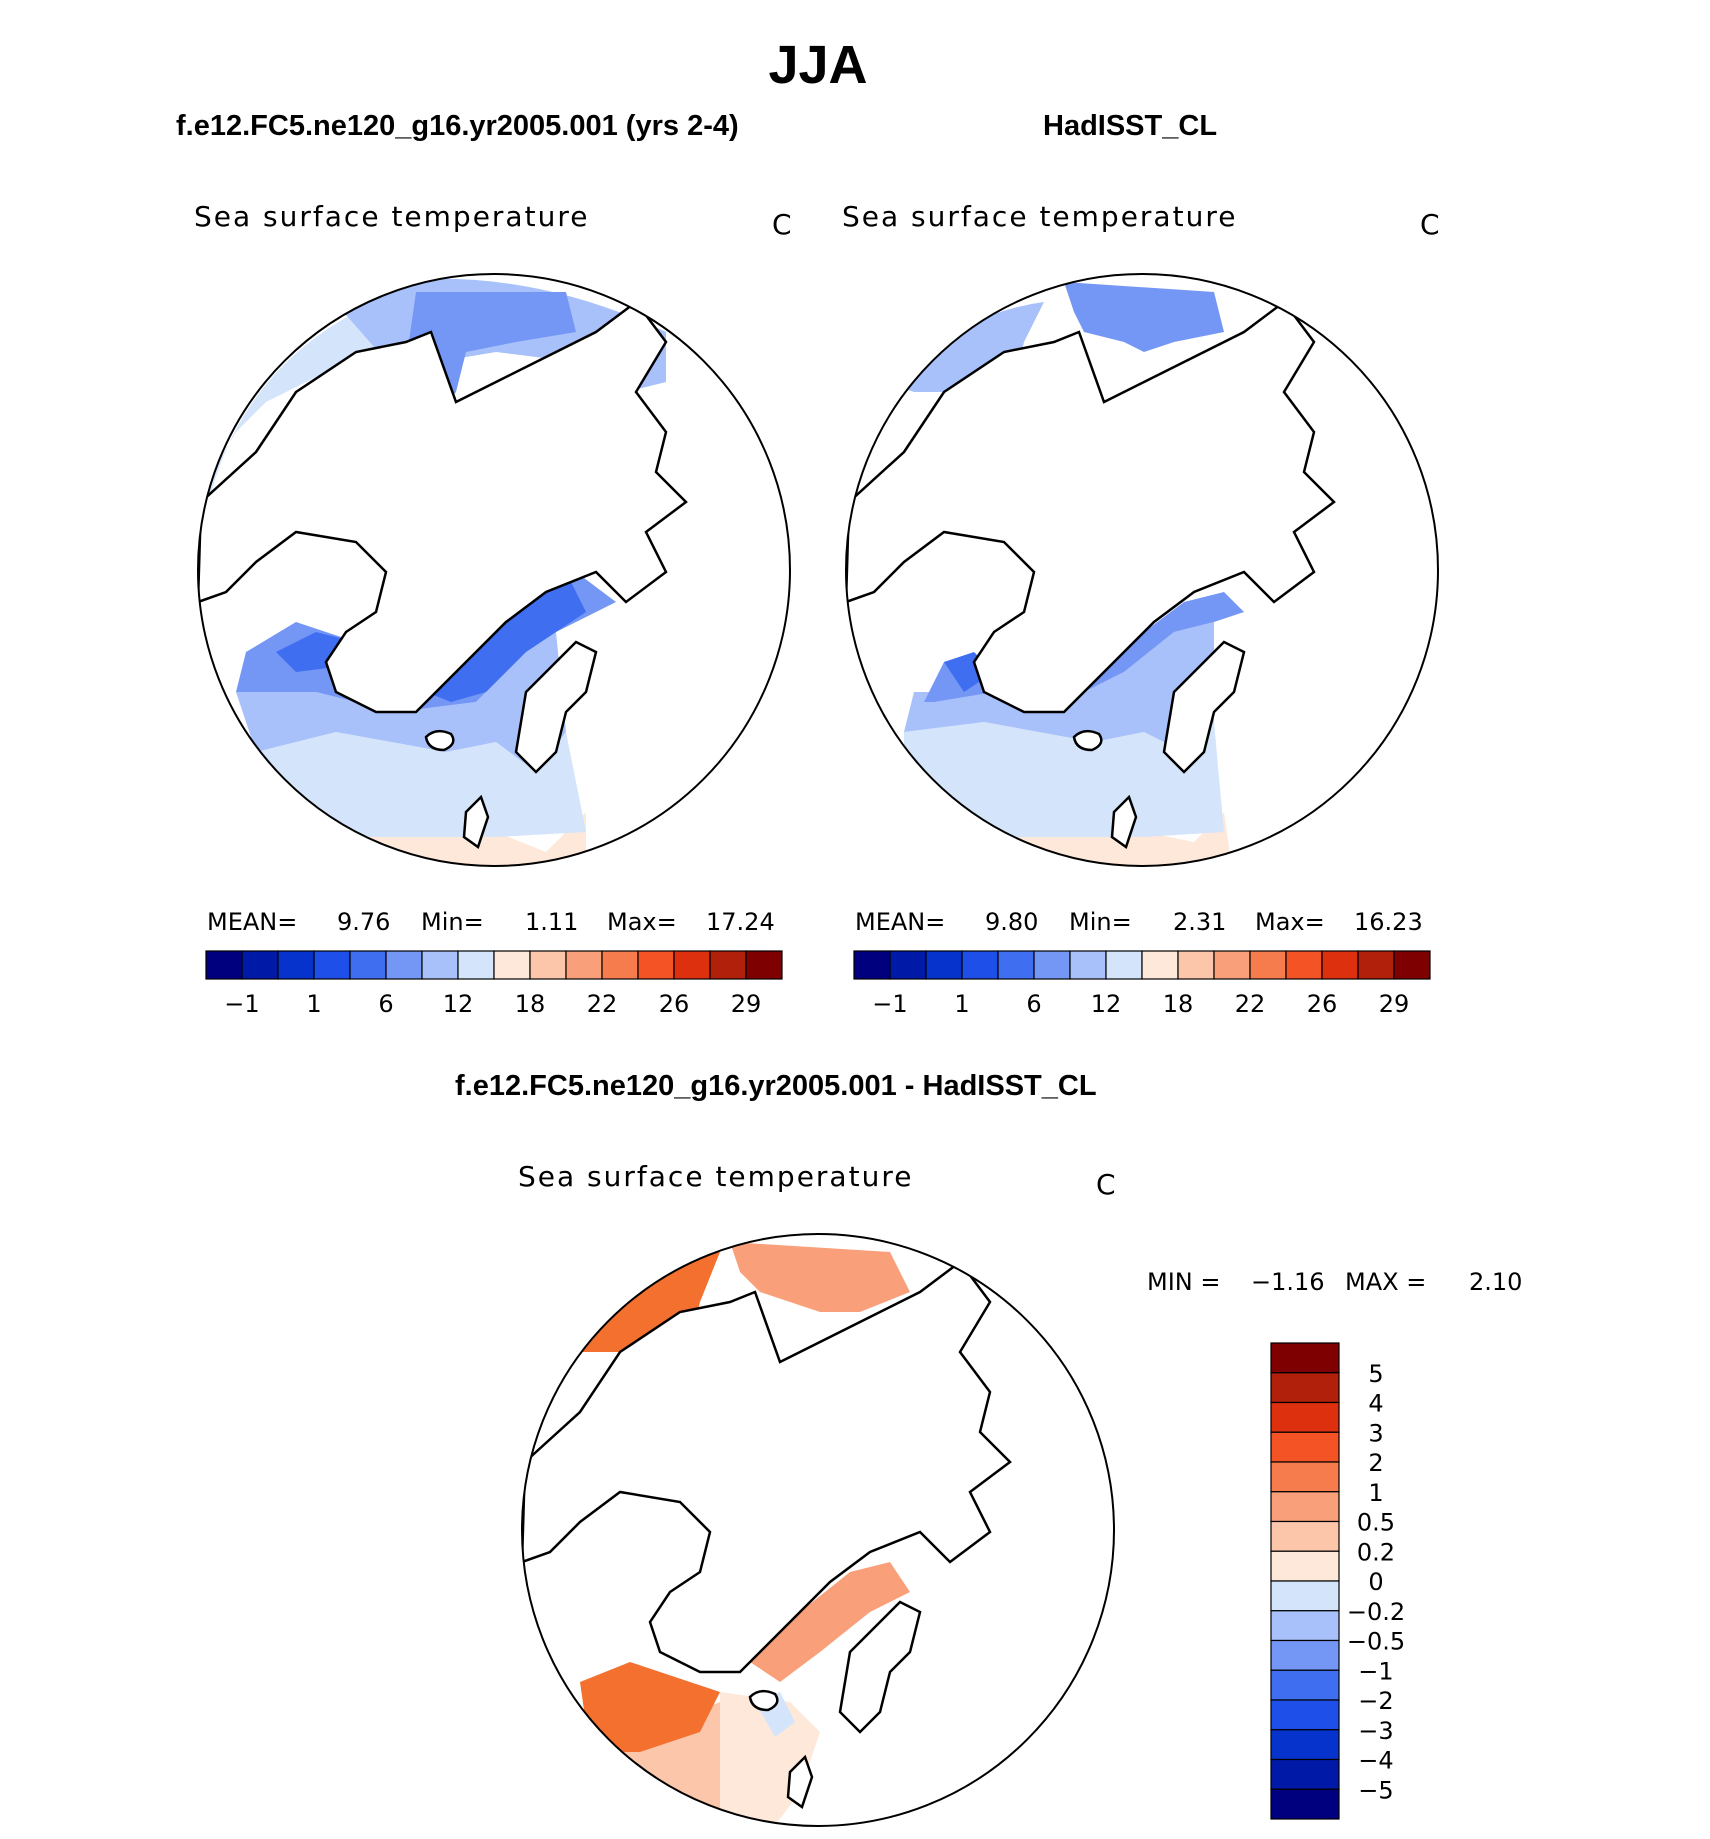 This screenshot has height=1839, width=1710. I want to click on diff-atlantic-dark, so click(650, 1707).